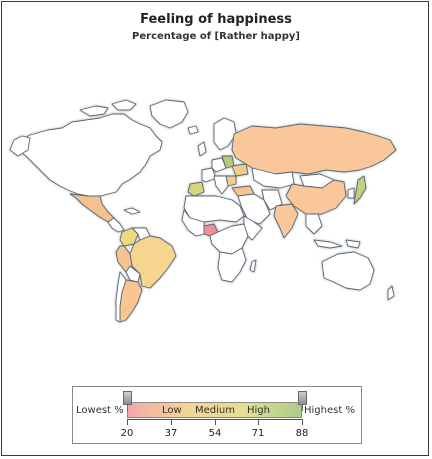 This screenshot has height=459, width=432. What do you see at coordinates (92, 208) in the screenshot?
I see `country-mexico` at bounding box center [92, 208].